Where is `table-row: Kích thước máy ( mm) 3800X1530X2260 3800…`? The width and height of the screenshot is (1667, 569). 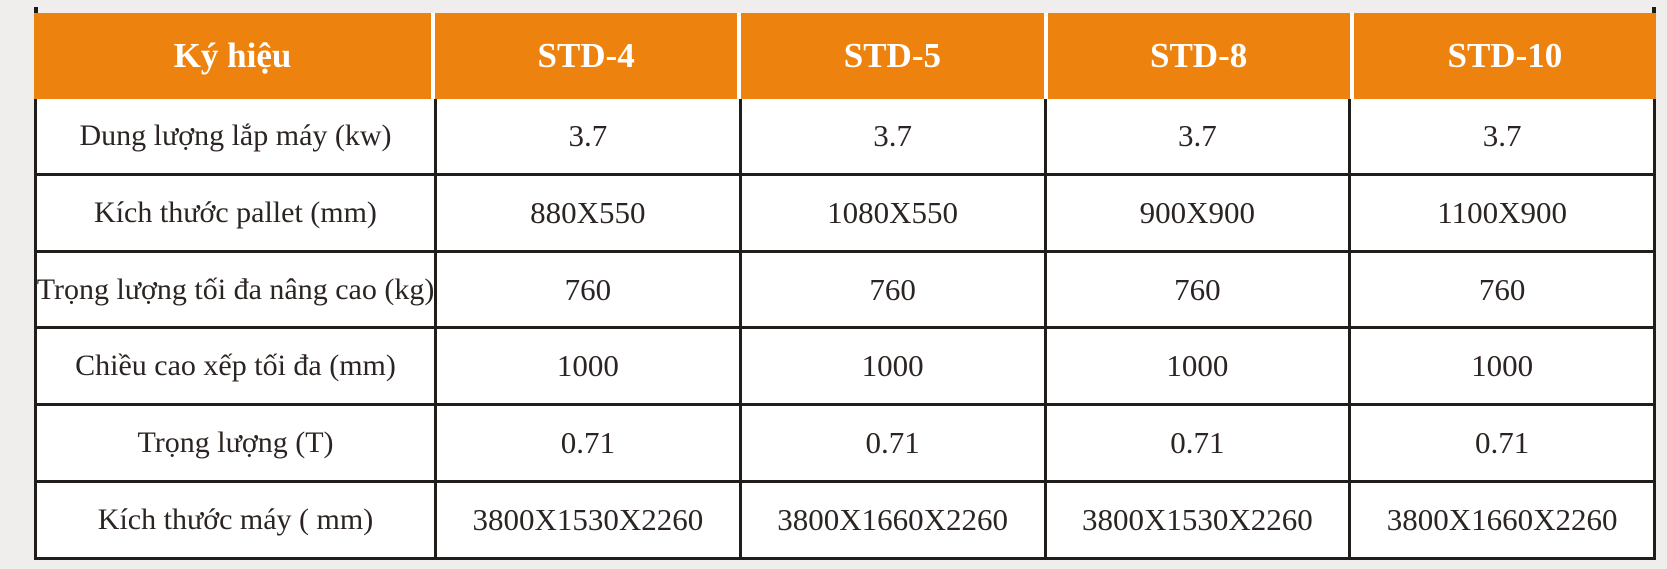
table-row: Kích thước máy ( mm) 3800X1530X2260 3800… is located at coordinates (845, 518).